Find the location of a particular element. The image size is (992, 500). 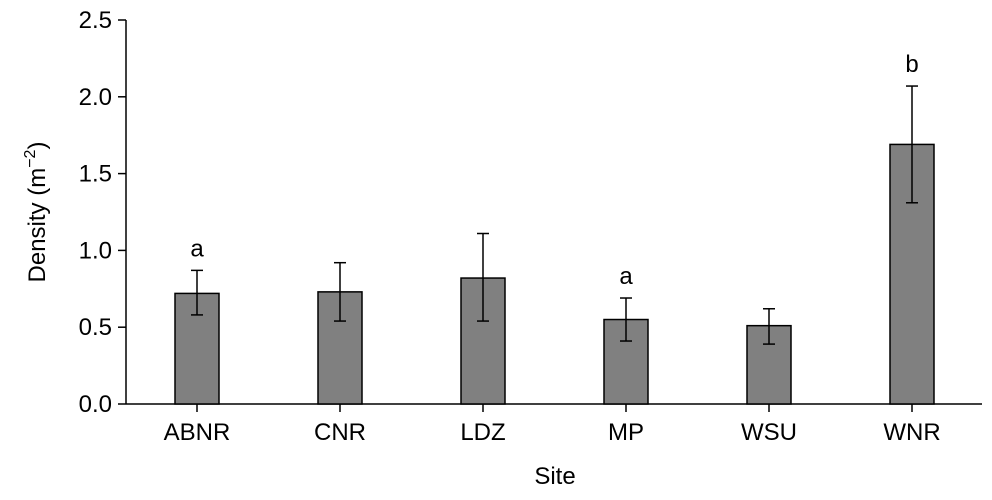

y-axis-title-superscript: −2 is located at coordinates (30, 158).